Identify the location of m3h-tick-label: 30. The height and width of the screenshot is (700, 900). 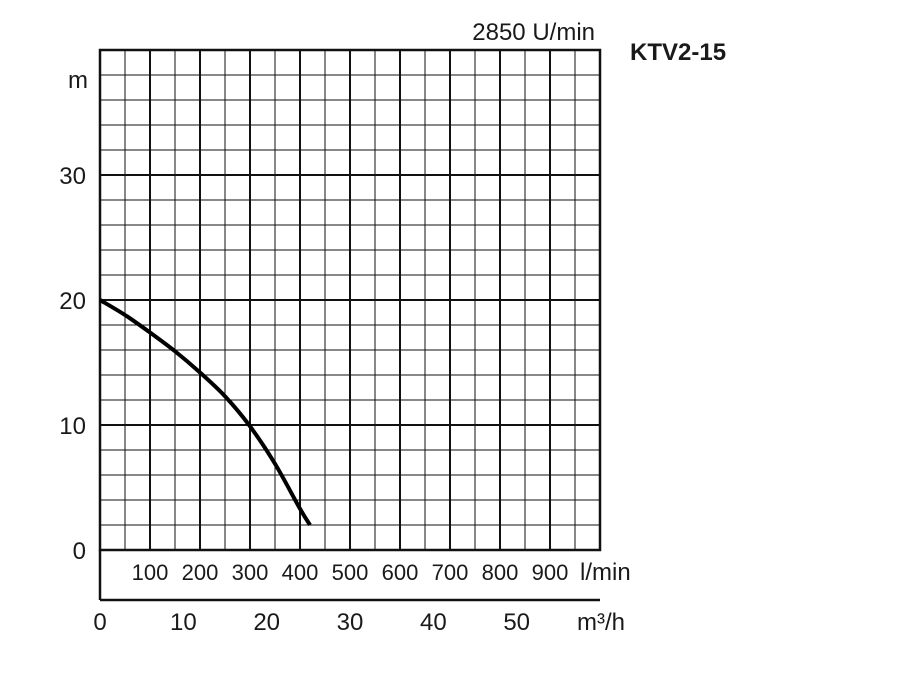
(350, 622).